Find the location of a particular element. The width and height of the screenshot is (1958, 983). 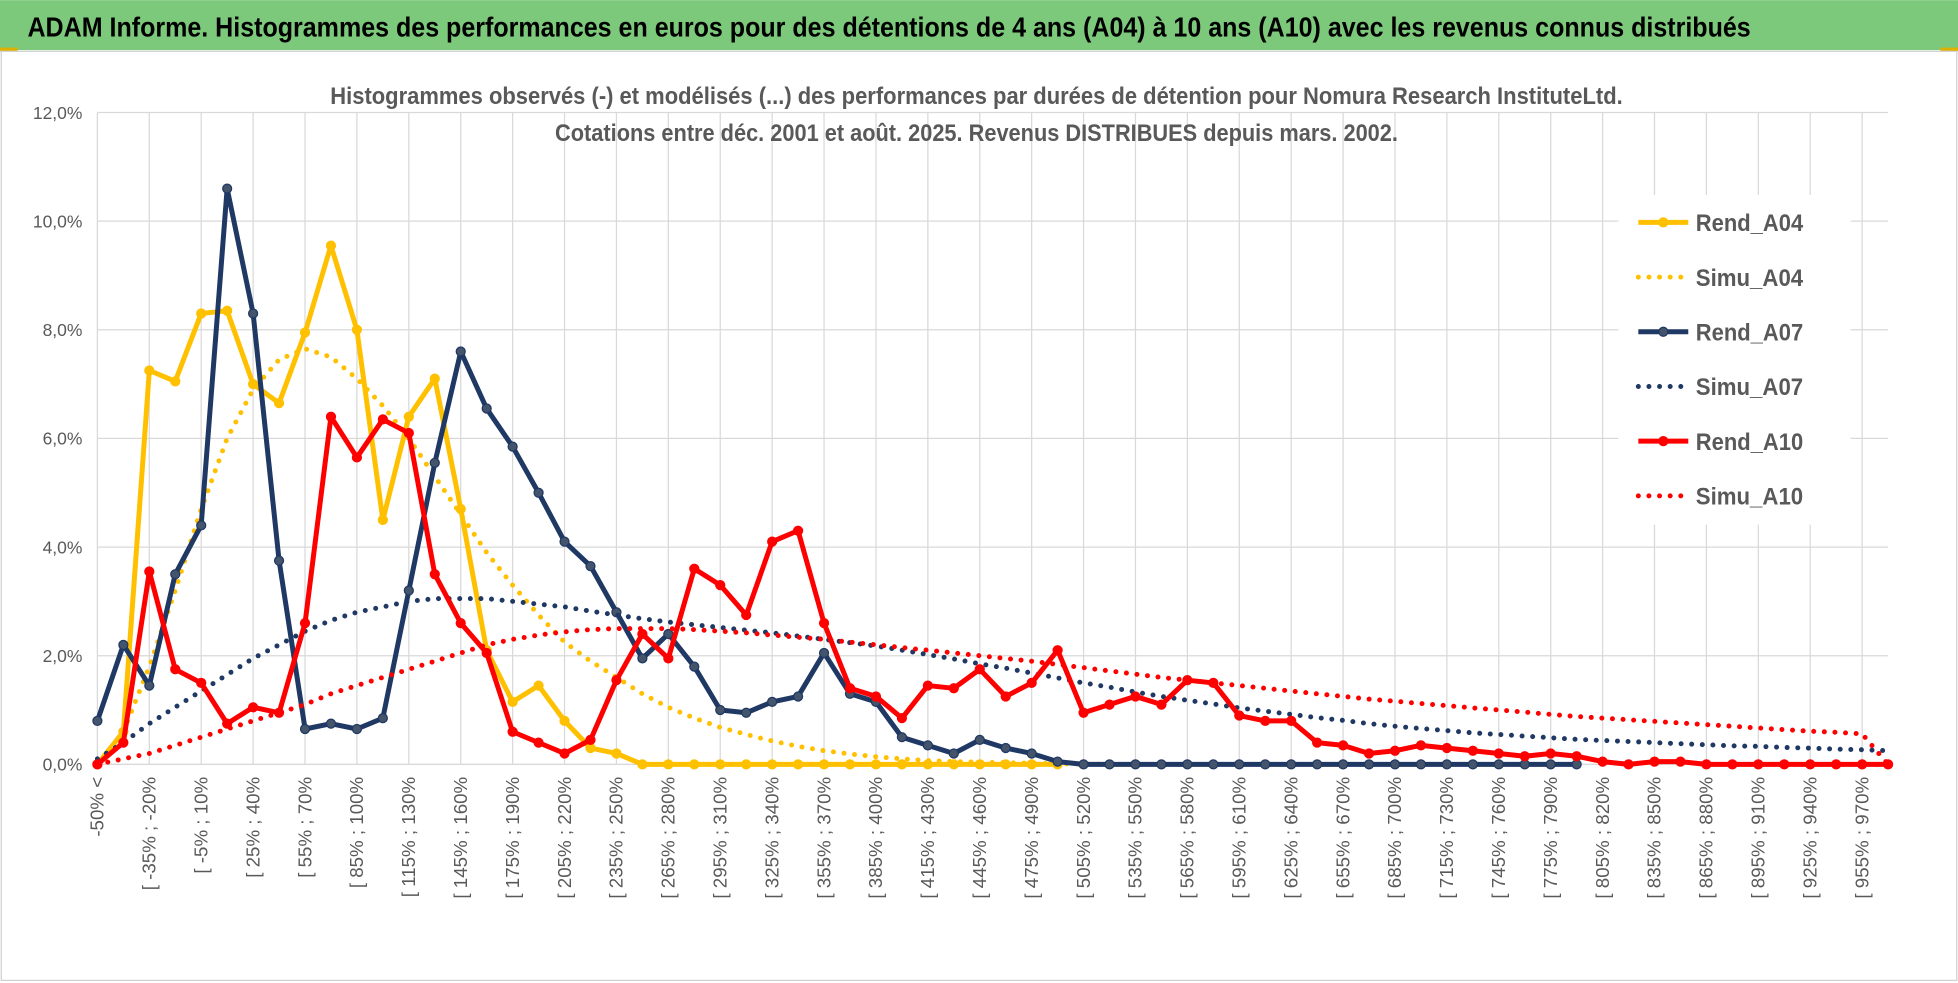

x-tick-label: [ 925% ; 940% is located at coordinates (1809, 838).